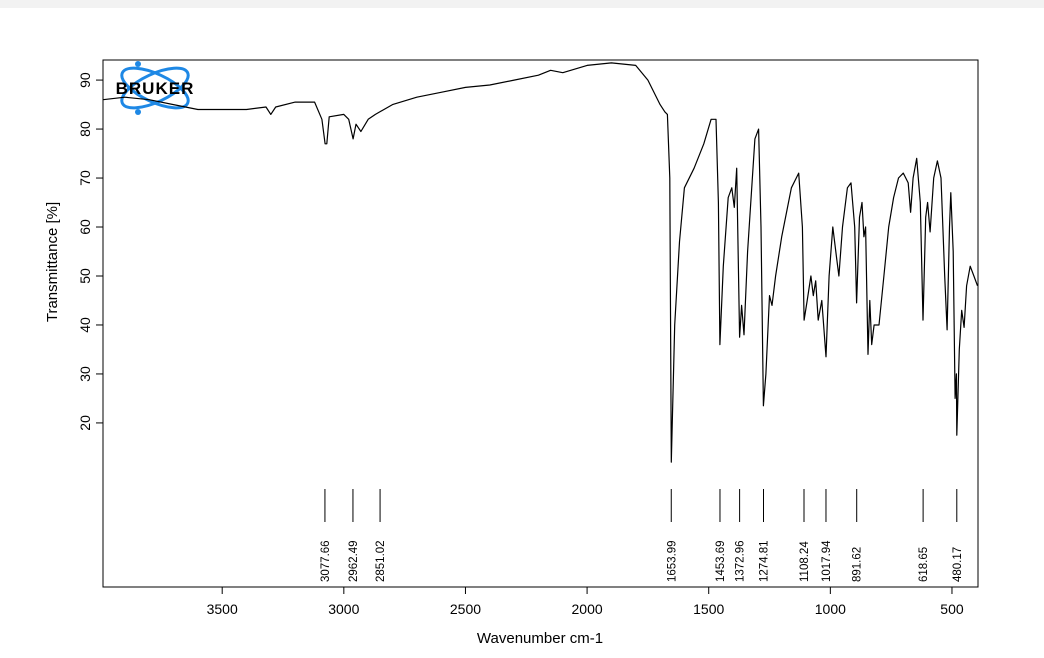 The height and width of the screenshot is (658, 1044). I want to click on y-tick-label: 60, so click(85, 227).